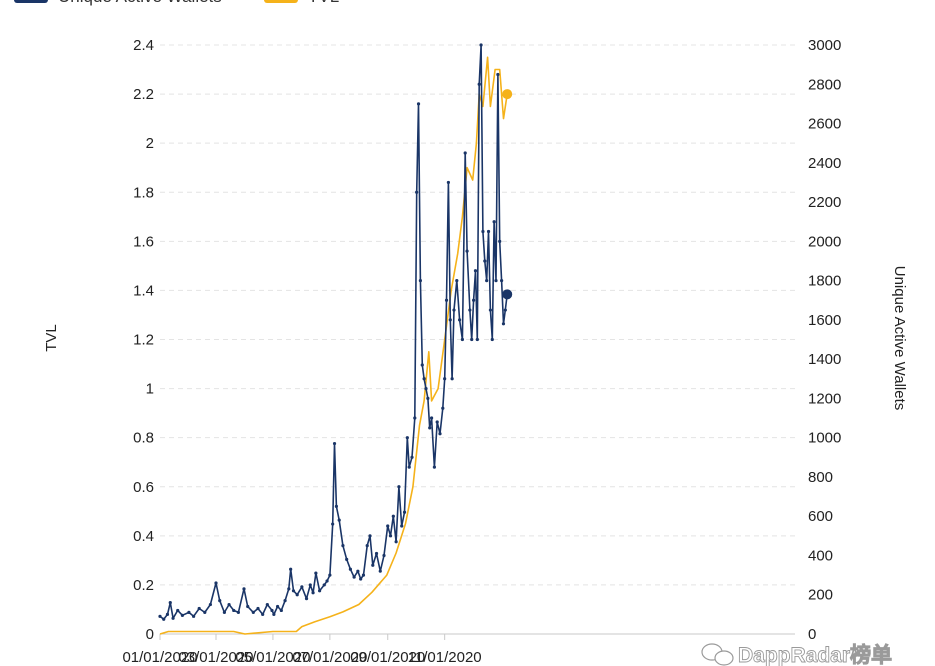 The height and width of the screenshot is (666, 935). Describe the element at coordinates (281, 1) in the screenshot. I see `legend-swatch-tvl` at that location.